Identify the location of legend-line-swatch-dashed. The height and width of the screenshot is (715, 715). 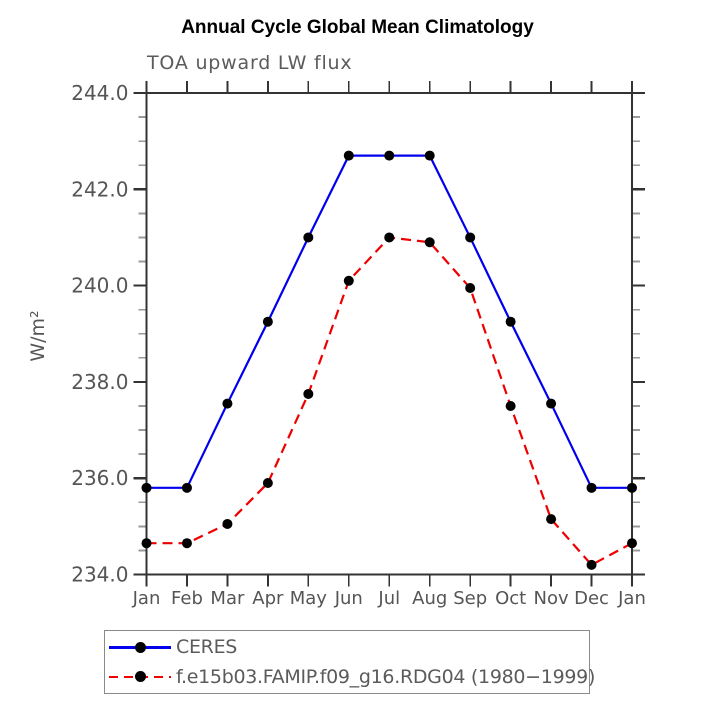
(140, 677).